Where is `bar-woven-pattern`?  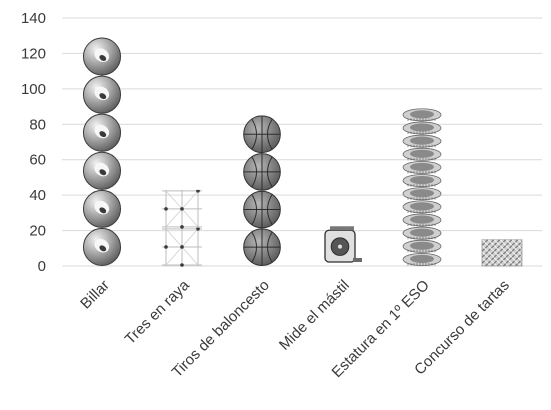
bar-woven-pattern is located at coordinates (502, 253).